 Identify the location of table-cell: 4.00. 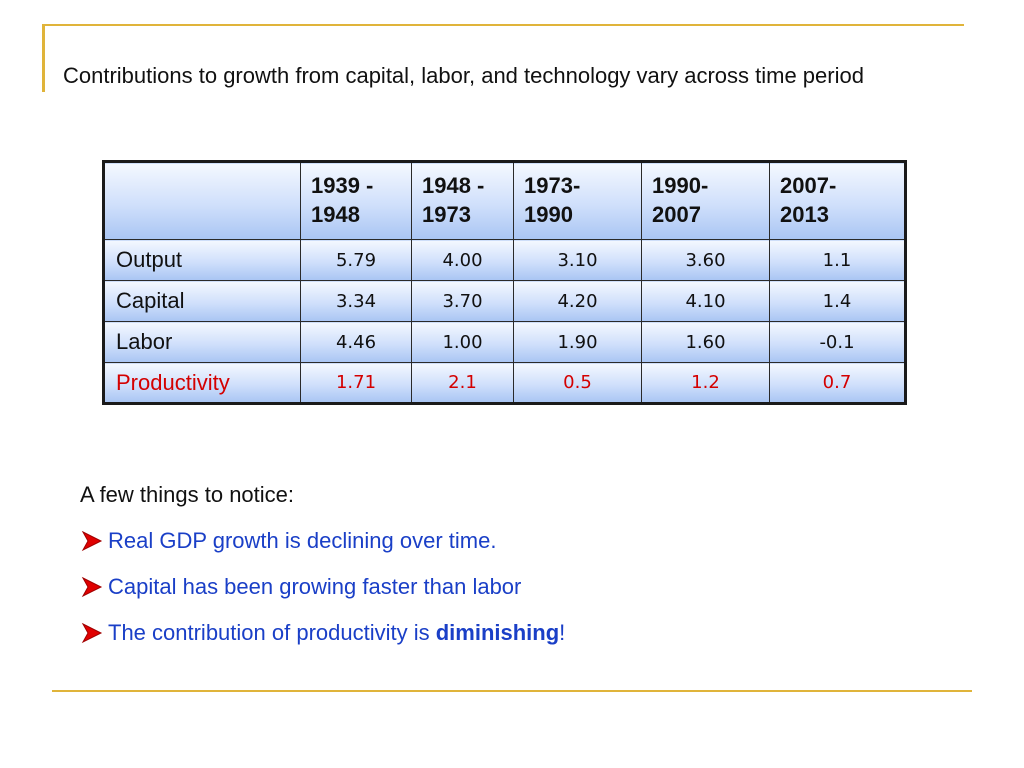
(462, 260).